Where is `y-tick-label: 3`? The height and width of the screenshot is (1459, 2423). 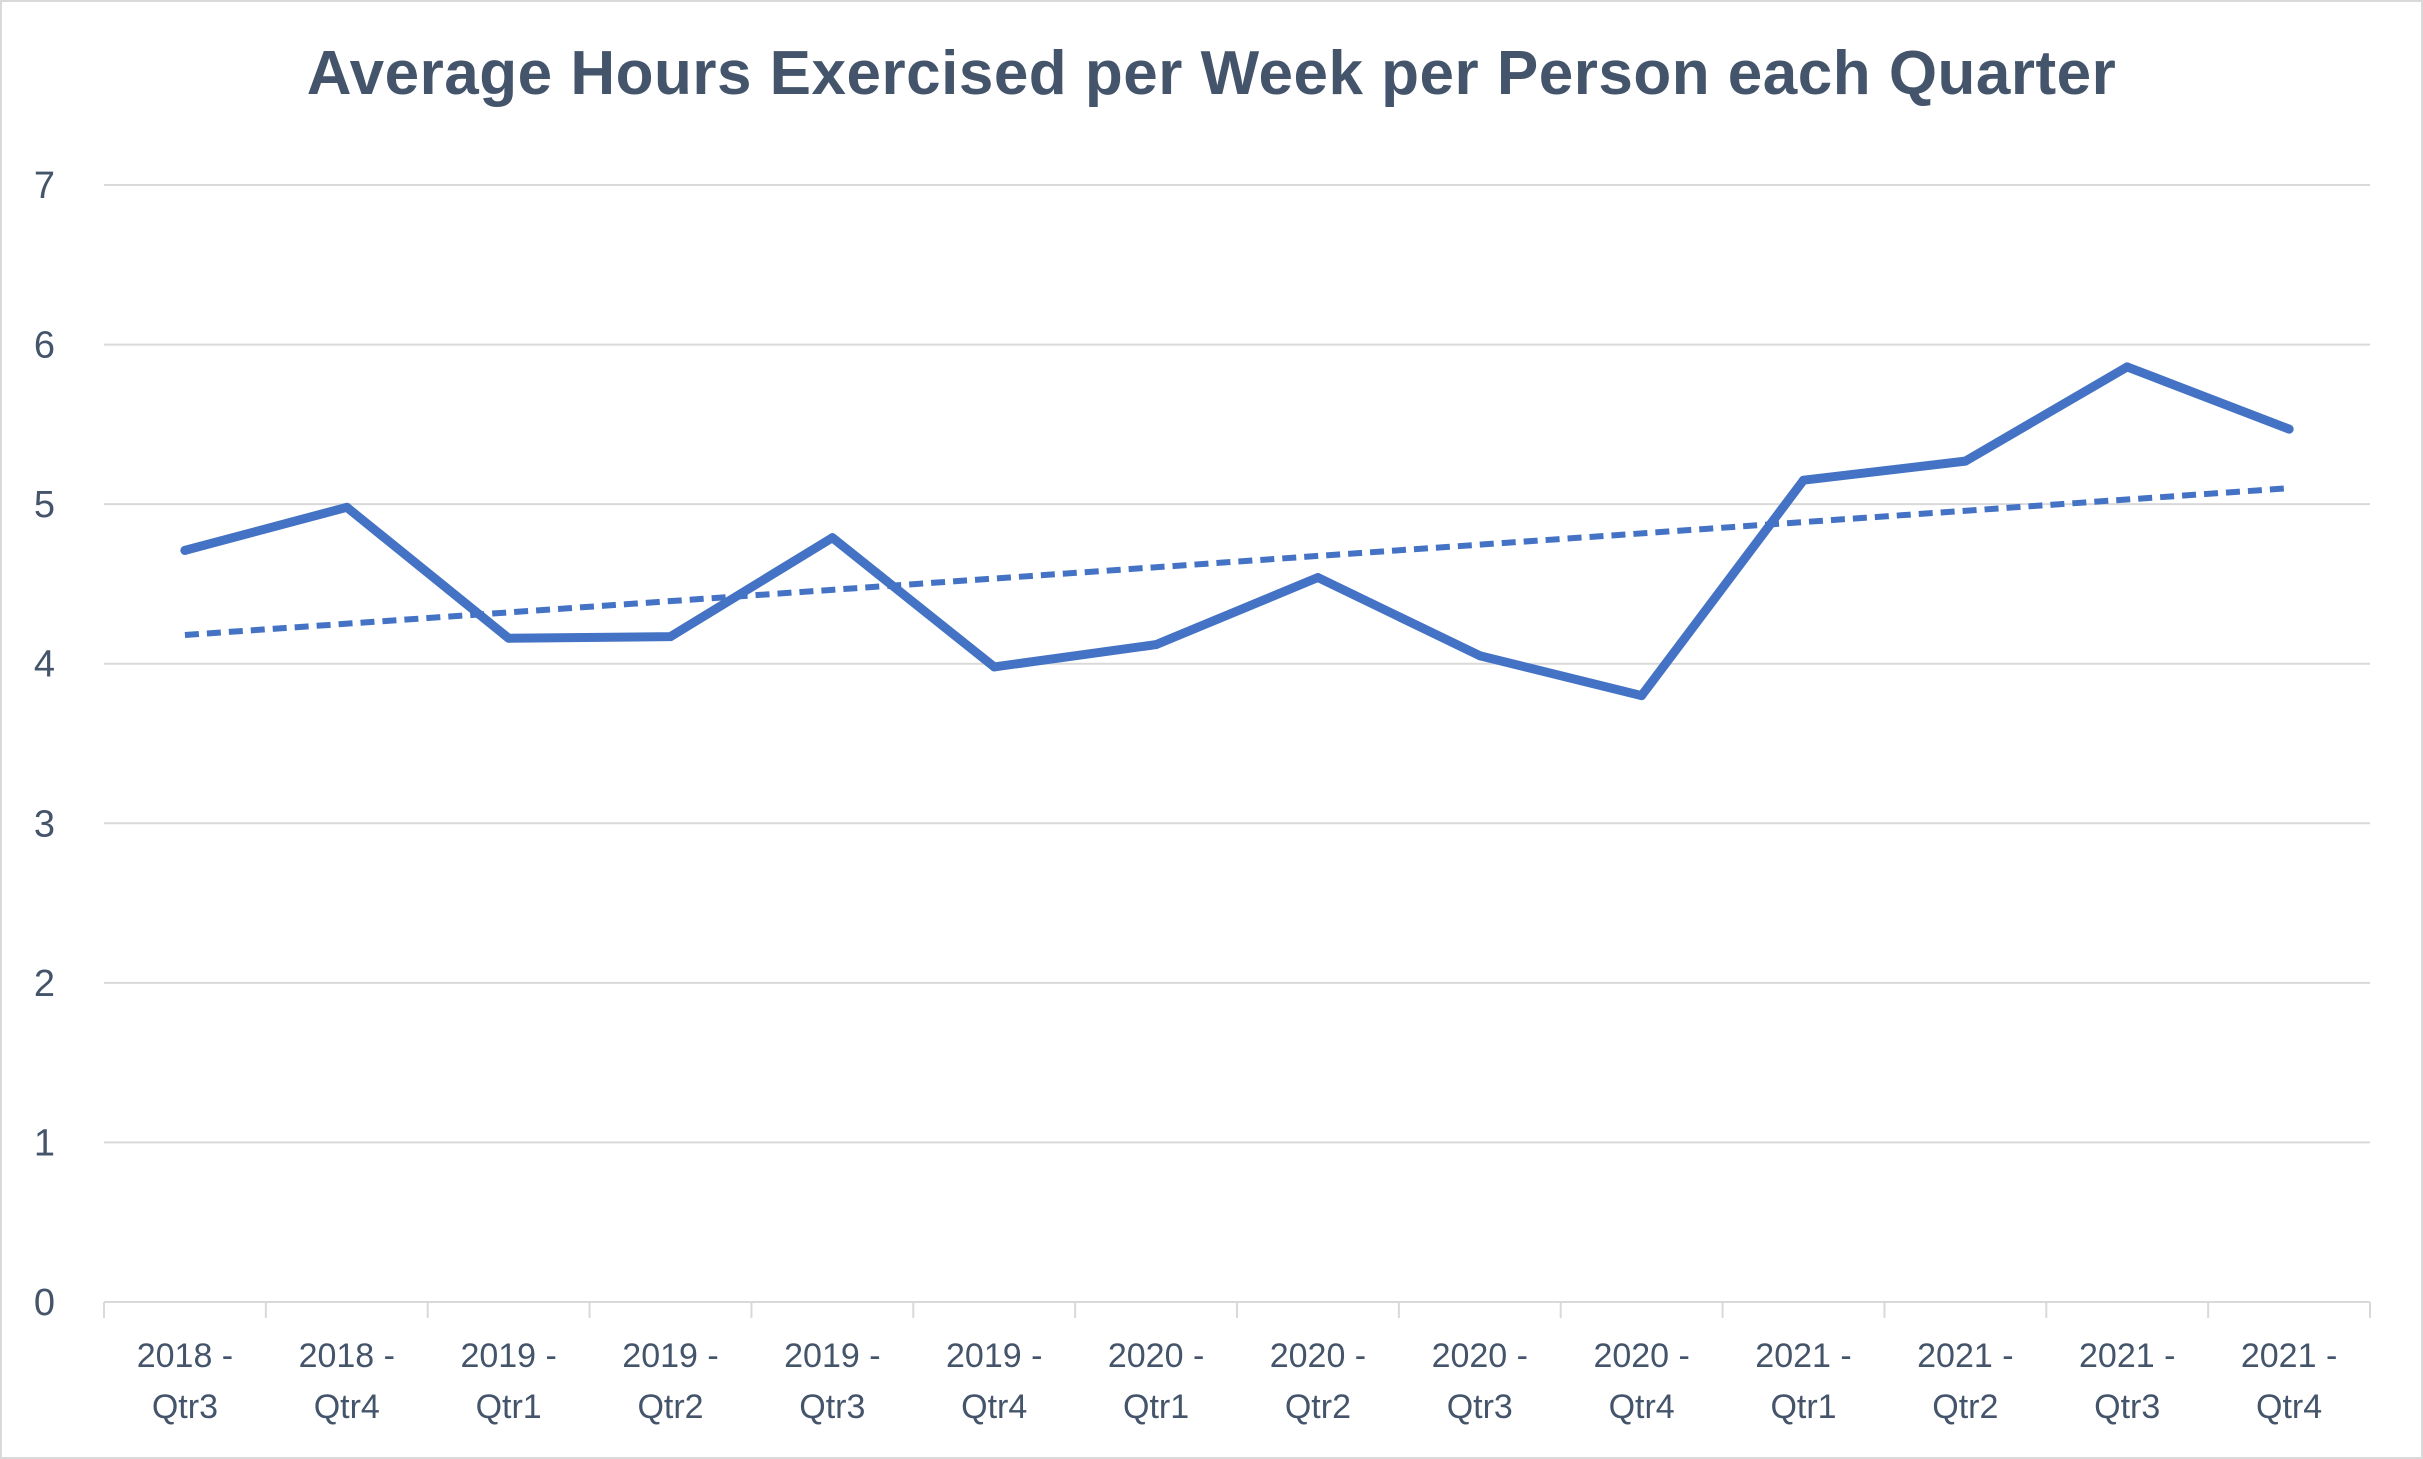 y-tick-label: 3 is located at coordinates (44, 824).